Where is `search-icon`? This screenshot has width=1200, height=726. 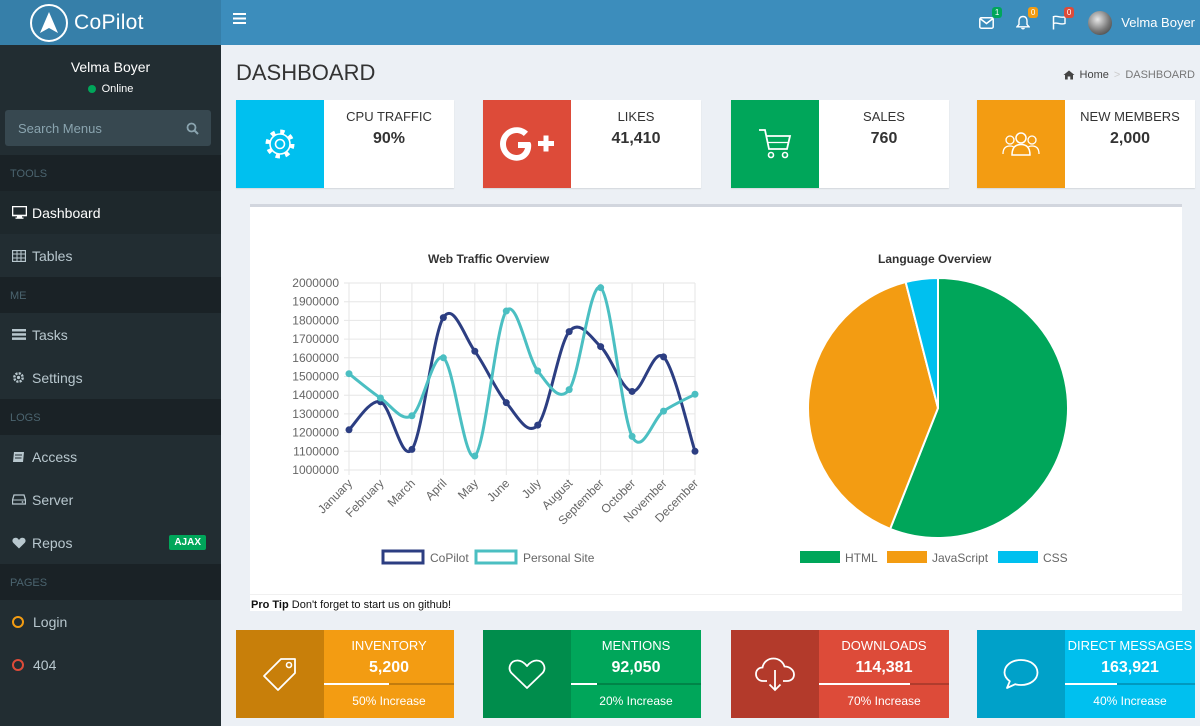
search-icon is located at coordinates (192, 128).